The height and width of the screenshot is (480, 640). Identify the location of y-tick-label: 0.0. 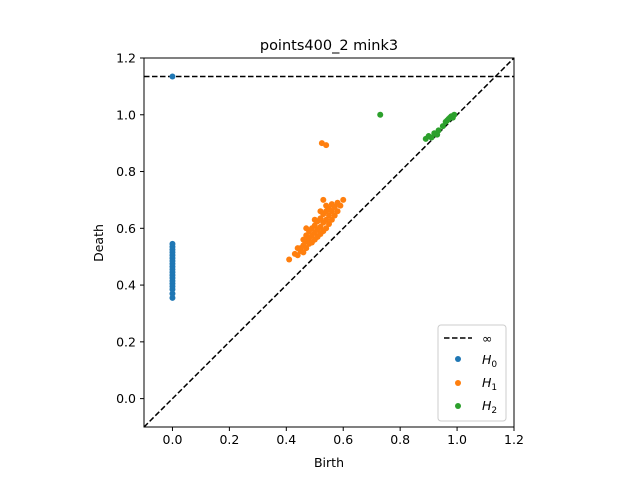
(126, 398).